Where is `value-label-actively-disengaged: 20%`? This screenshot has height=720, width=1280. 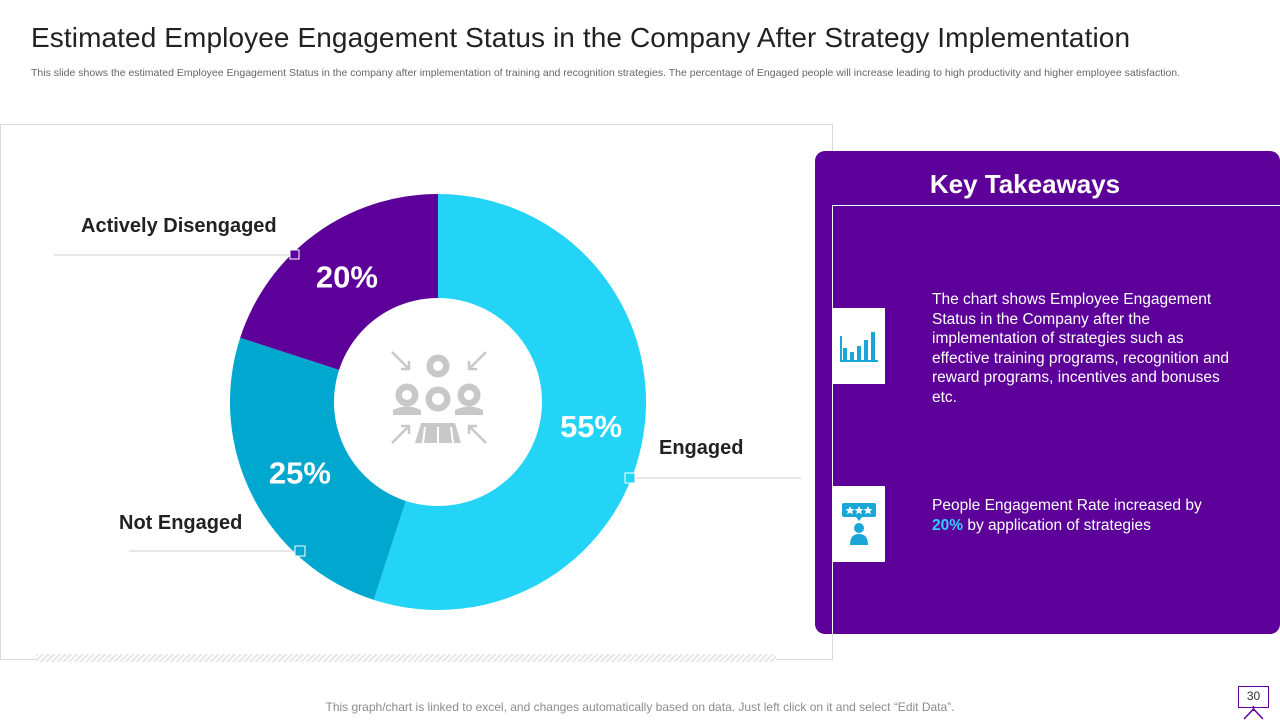
value-label-actively-disengaged: 20% is located at coordinates (347, 277).